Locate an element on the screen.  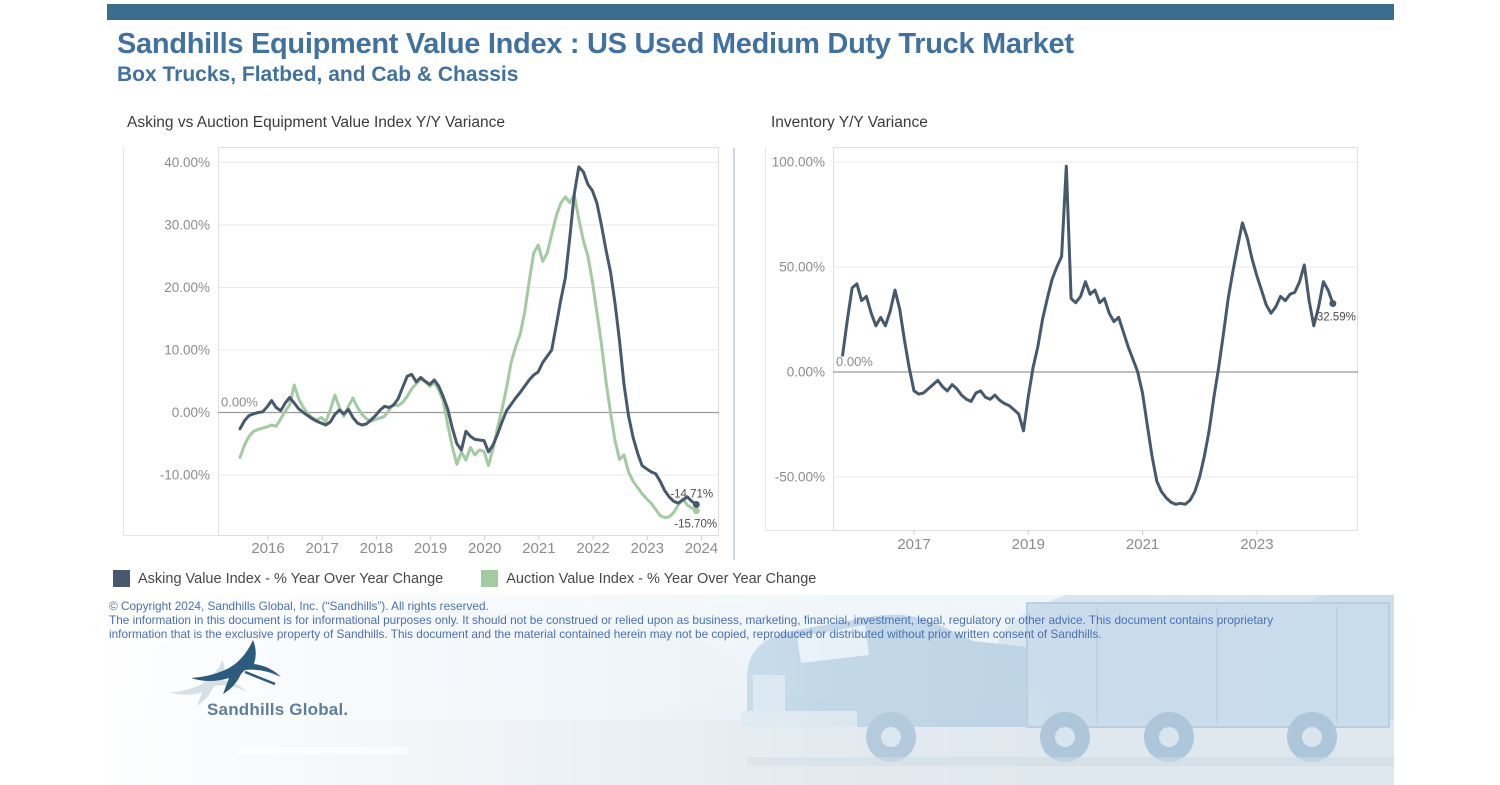
right-chart-title: Inventory Y/Y Variance is located at coordinates (849, 122).